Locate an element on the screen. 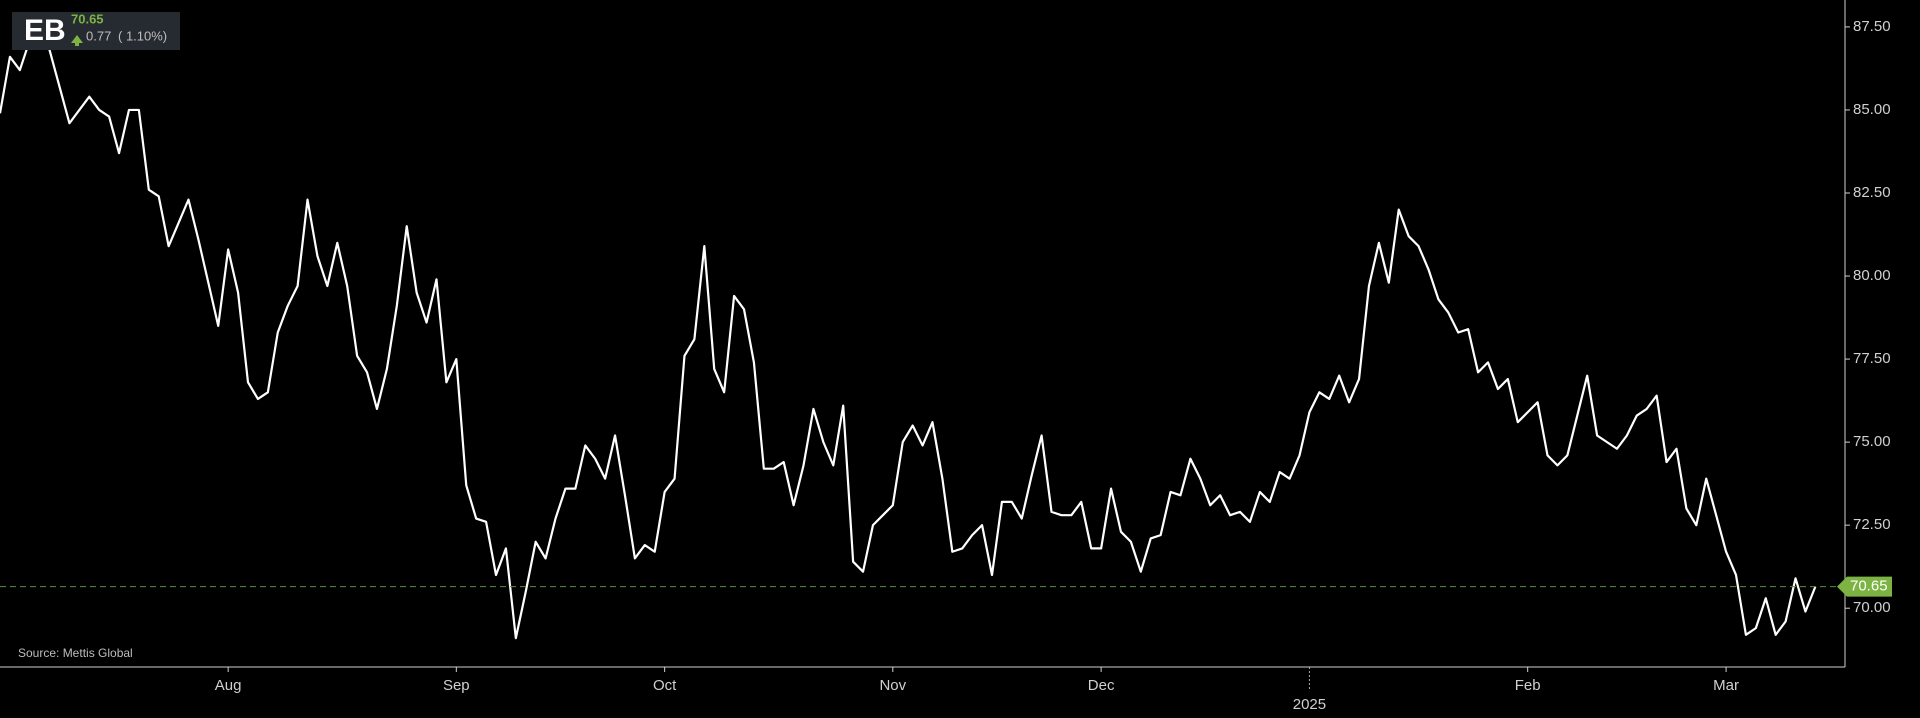 The height and width of the screenshot is (718, 1920). x-tick-label: 2025 is located at coordinates (1309, 704).